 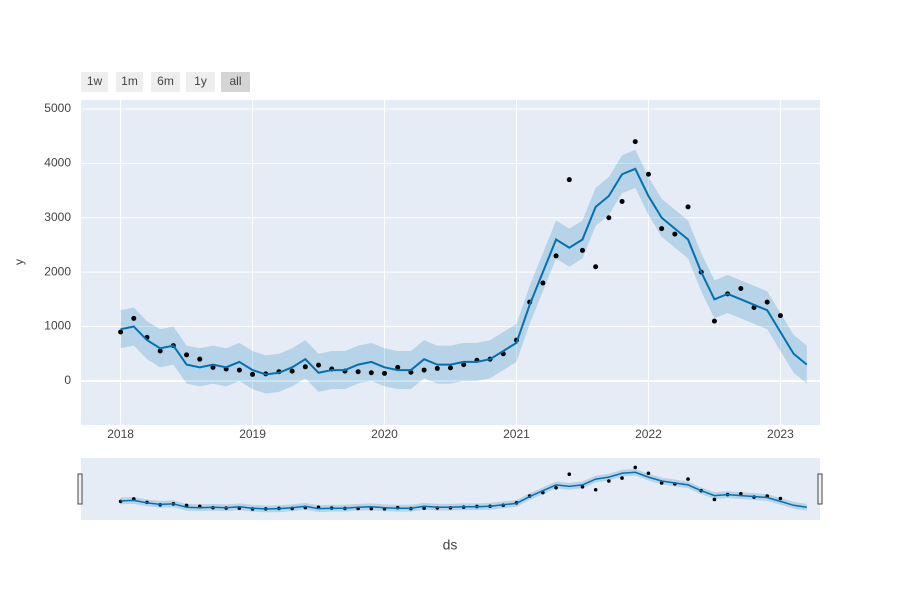 What do you see at coordinates (57, 271) in the screenshot?
I see `y-tick-label: 2000` at bounding box center [57, 271].